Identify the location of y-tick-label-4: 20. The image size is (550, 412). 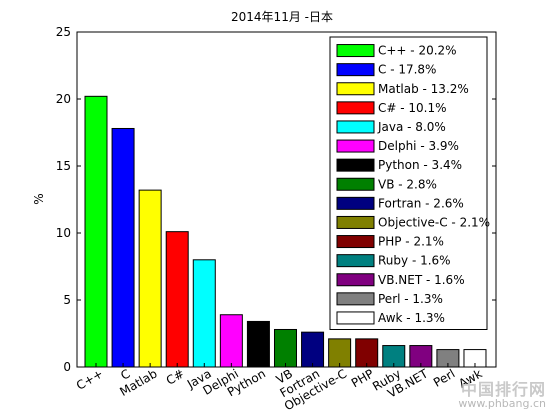
(63, 99).